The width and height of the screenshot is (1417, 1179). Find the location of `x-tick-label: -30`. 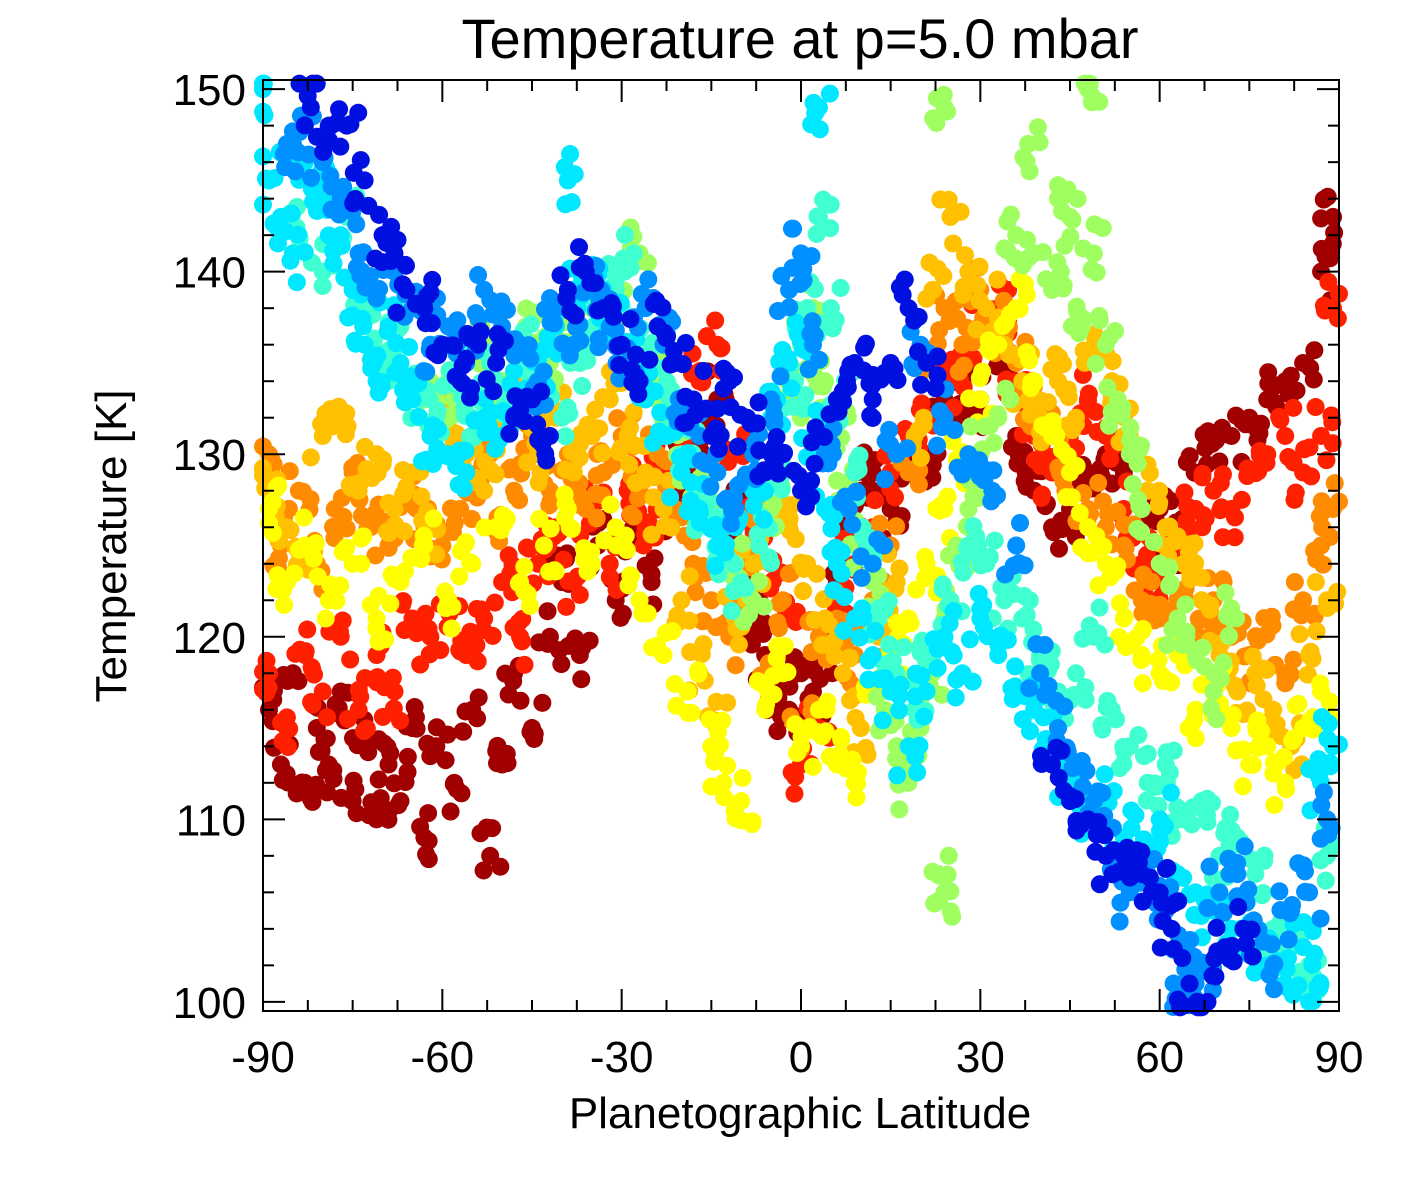

x-tick-label: -30 is located at coordinates (622, 1057).